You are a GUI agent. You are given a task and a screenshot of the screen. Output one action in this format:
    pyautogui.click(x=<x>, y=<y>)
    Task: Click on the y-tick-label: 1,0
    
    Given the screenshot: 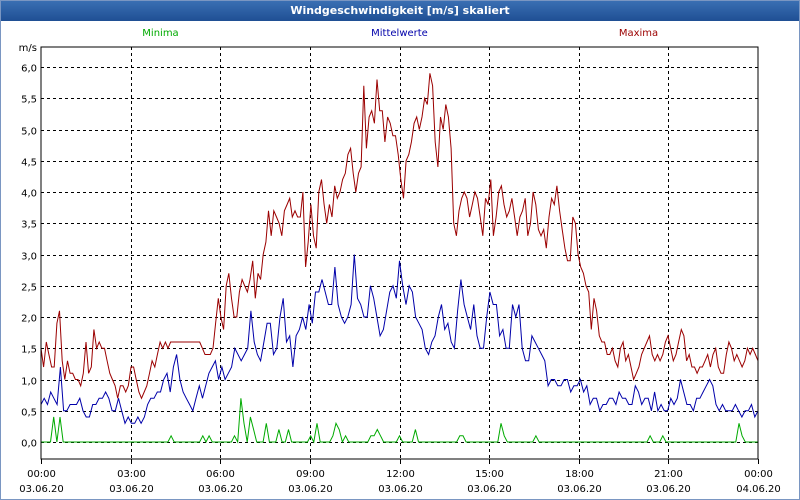 What is the action you would take?
    pyautogui.click(x=29, y=382)
    